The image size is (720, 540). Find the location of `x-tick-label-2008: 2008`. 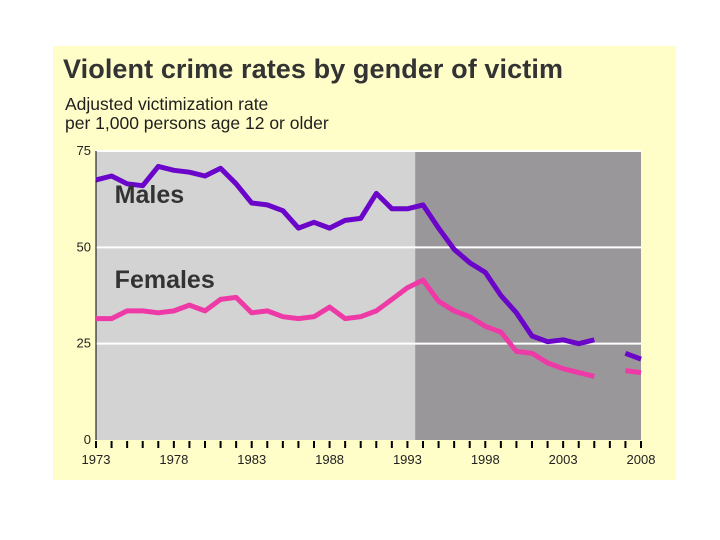

x-tick-label-2008: 2008 is located at coordinates (641, 459).